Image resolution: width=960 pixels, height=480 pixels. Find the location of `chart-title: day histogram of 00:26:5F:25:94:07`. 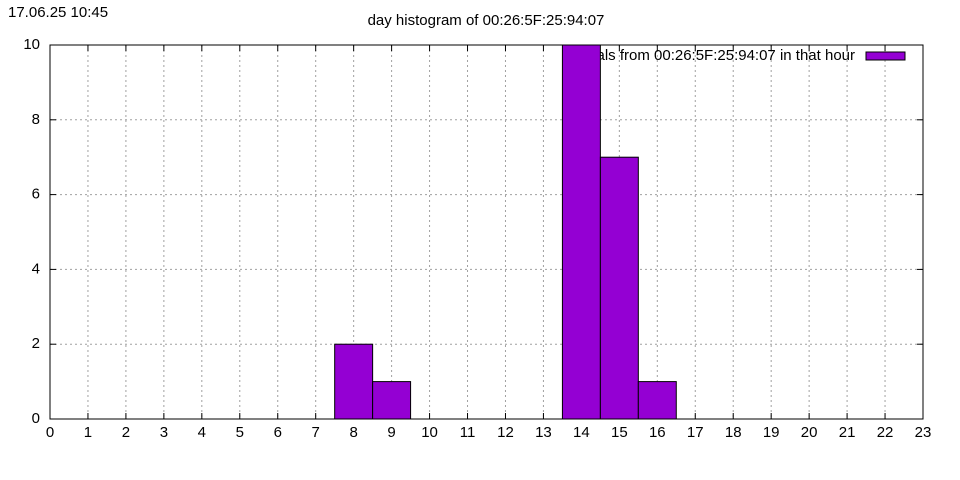

chart-title: day histogram of 00:26:5F:25:94:07 is located at coordinates (486, 20).